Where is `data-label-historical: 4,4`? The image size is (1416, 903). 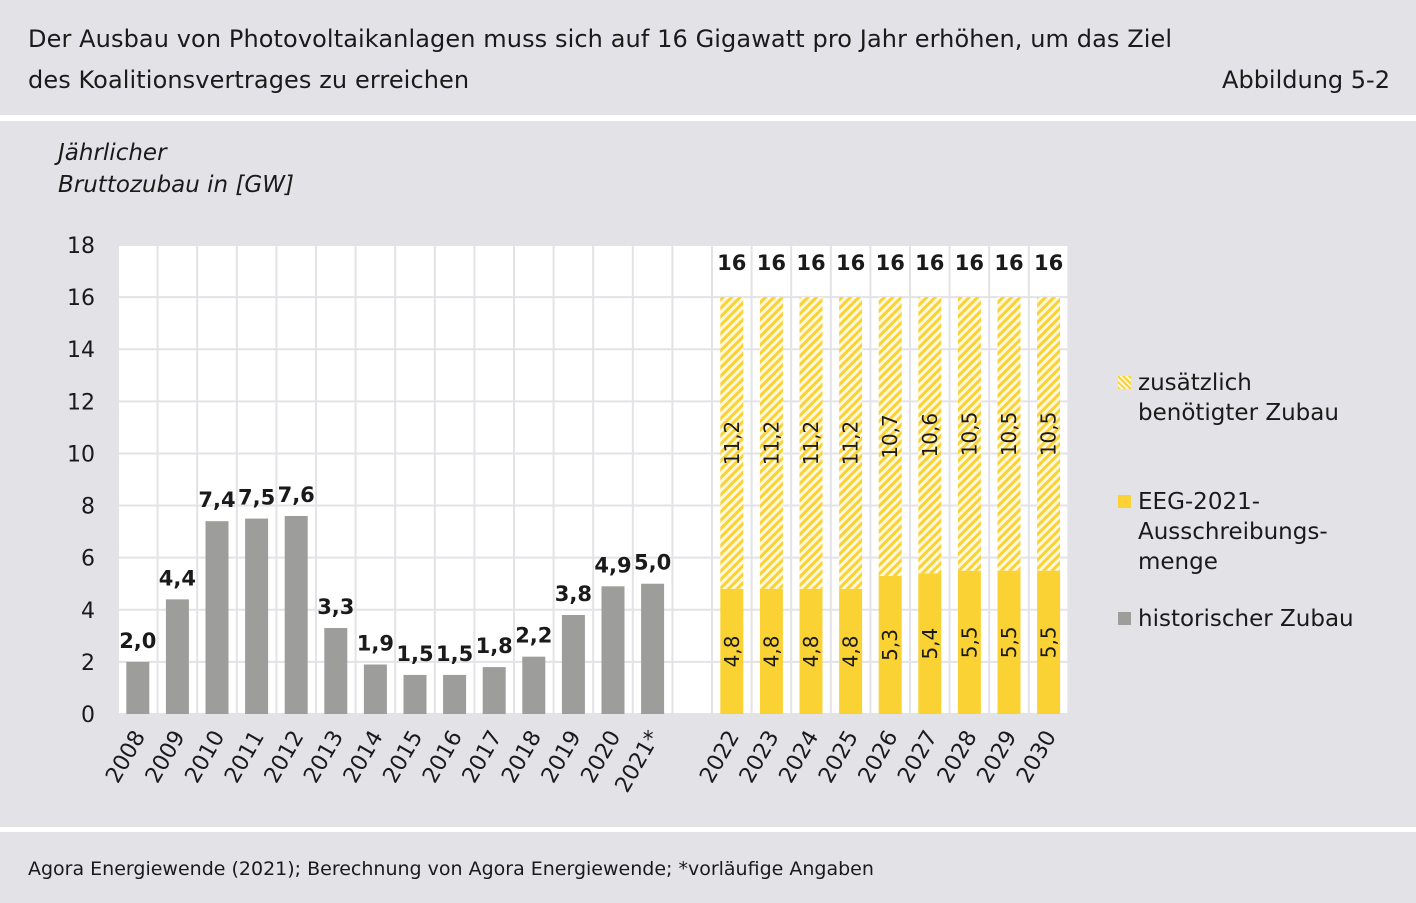 data-label-historical: 4,4 is located at coordinates (177, 578).